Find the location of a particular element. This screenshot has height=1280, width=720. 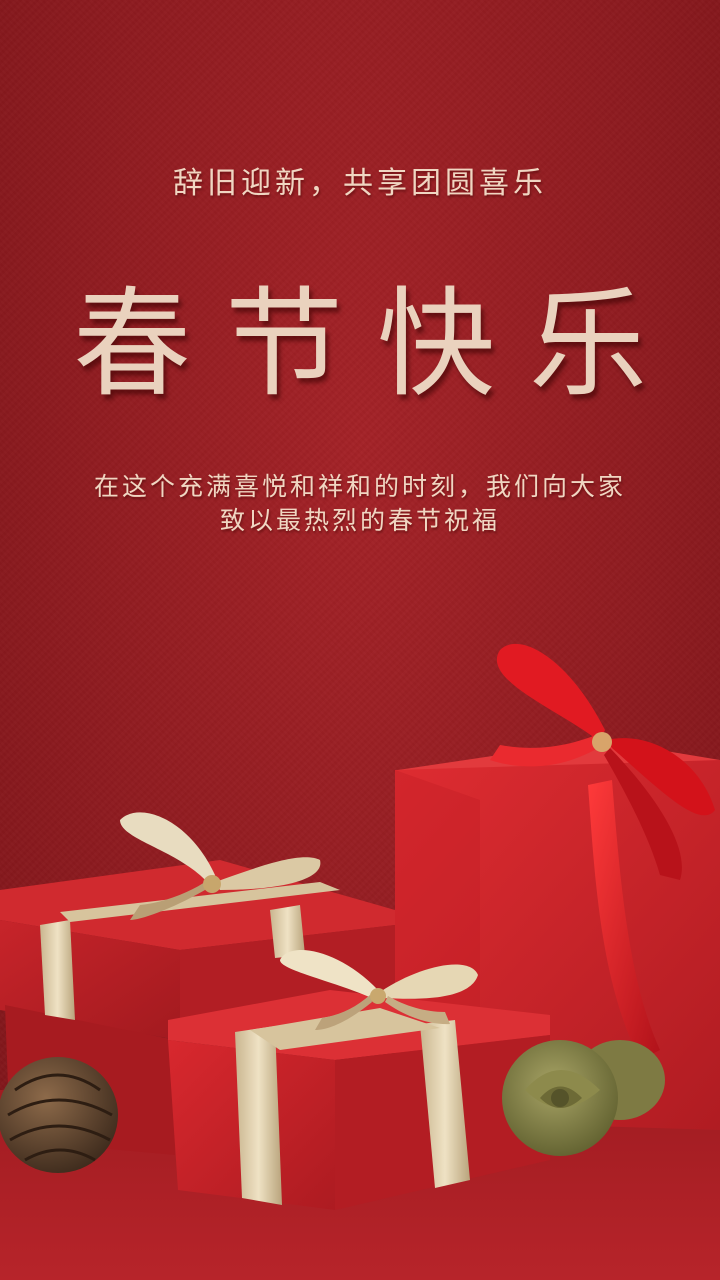

pine-cone is located at coordinates (59, 1115).